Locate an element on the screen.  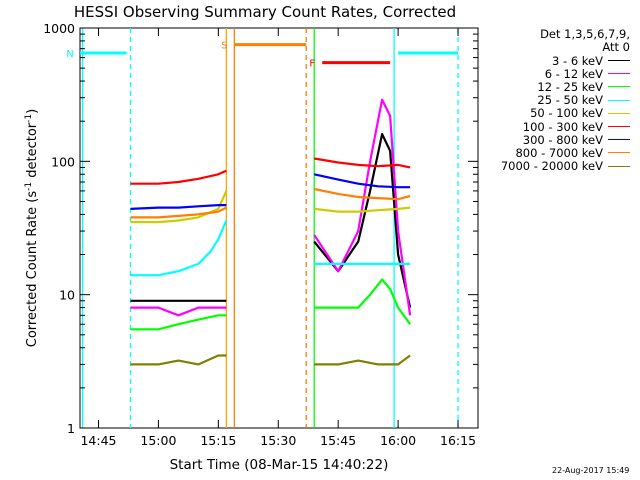
legend-label-2: 12 - 25 keV is located at coordinates (570, 86).